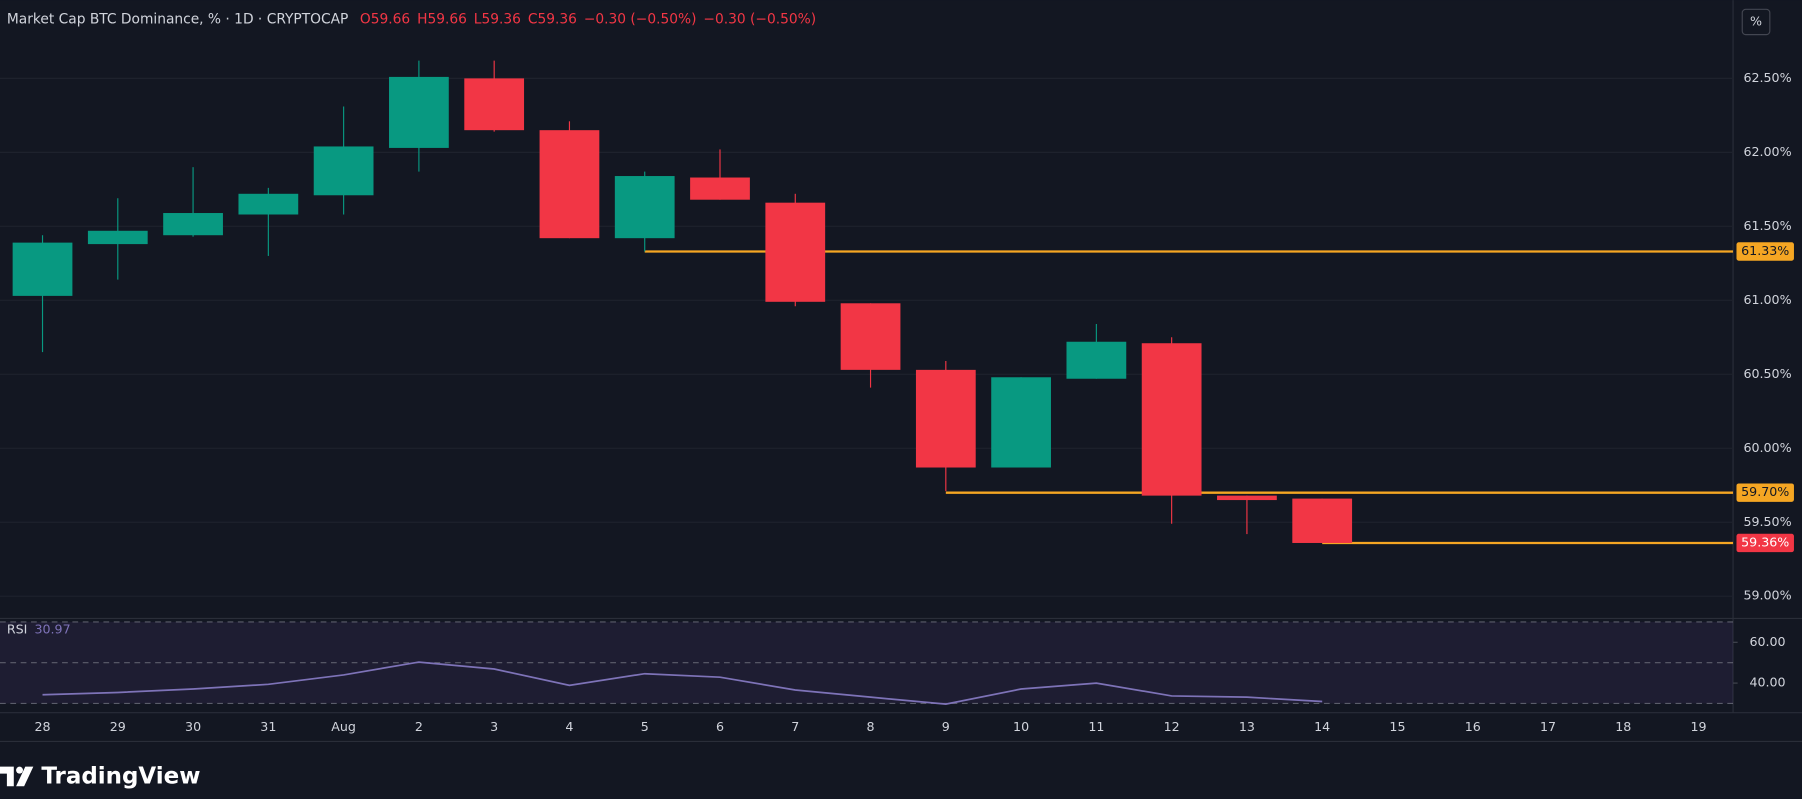  I want to click on legend-value: H59.66, so click(442, 20).